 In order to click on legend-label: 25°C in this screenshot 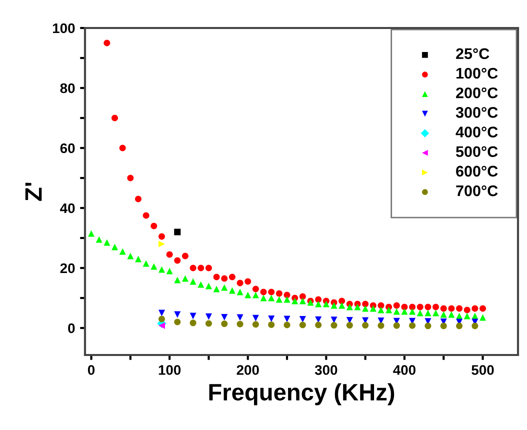, I will do `click(473, 54)`.